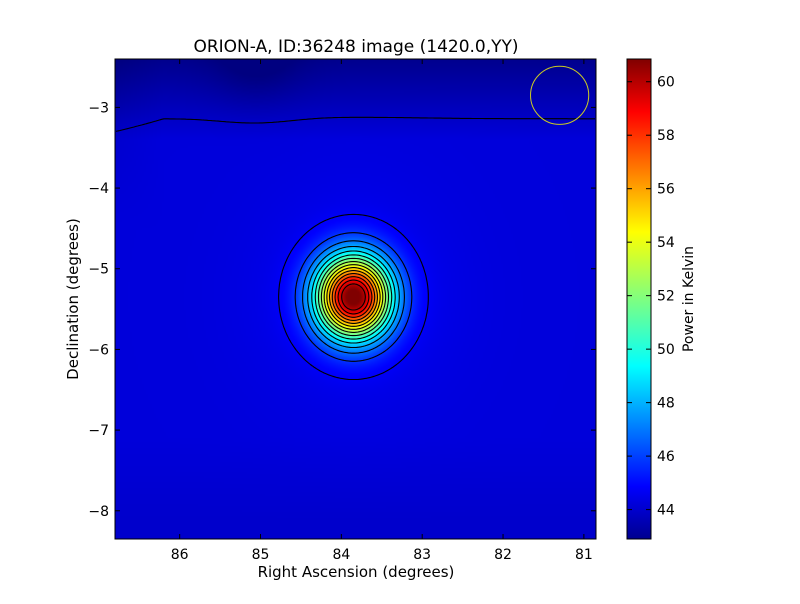 Image resolution: width=800 pixels, height=604 pixels. Describe the element at coordinates (666, 457) in the screenshot. I see `colorbar-tick-label: 46` at that location.